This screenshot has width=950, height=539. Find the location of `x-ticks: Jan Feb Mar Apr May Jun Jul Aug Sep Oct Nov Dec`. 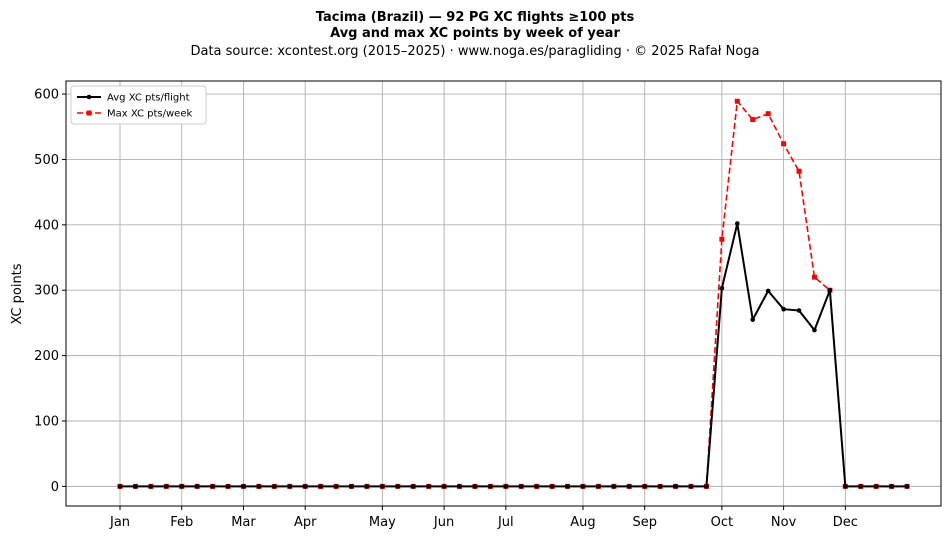

x-ticks: Jan Feb Mar Apr May Jun Jul Aug Sep Oct Nov Dec is located at coordinates (483, 518).